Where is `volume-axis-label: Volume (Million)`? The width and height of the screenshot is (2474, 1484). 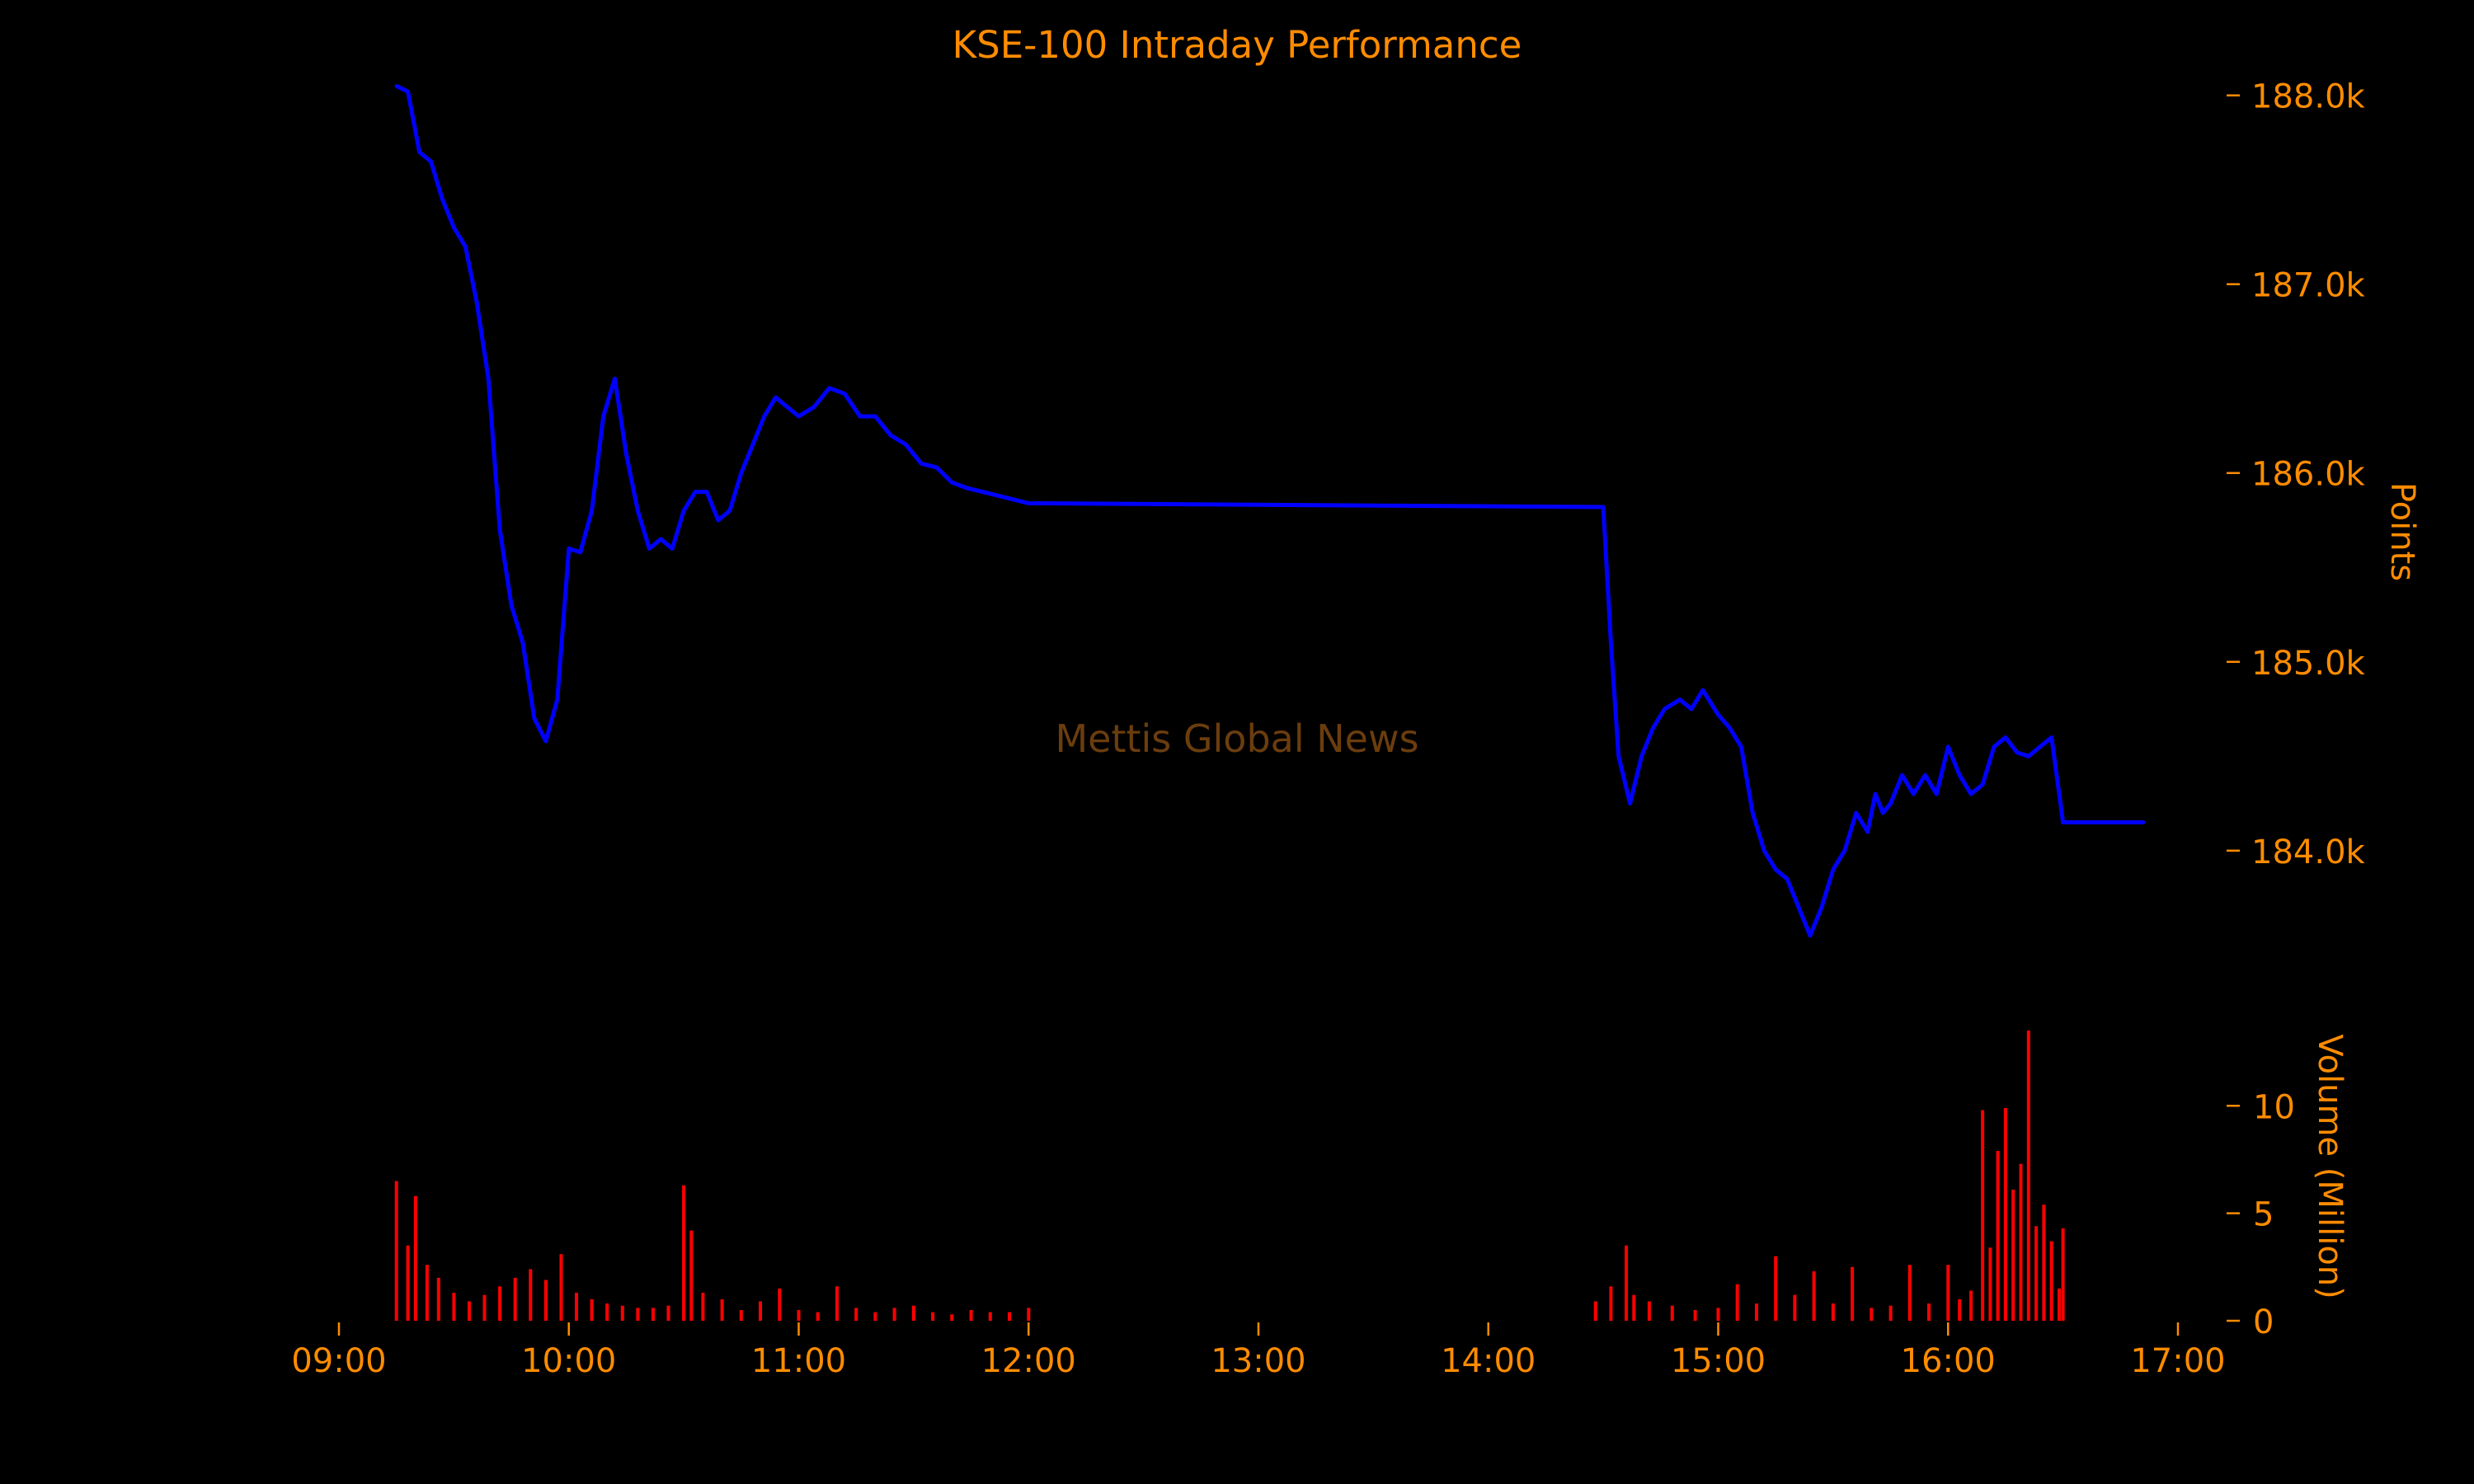
volume-axis-label: Volume (Million) is located at coordinates (2330, 1166).